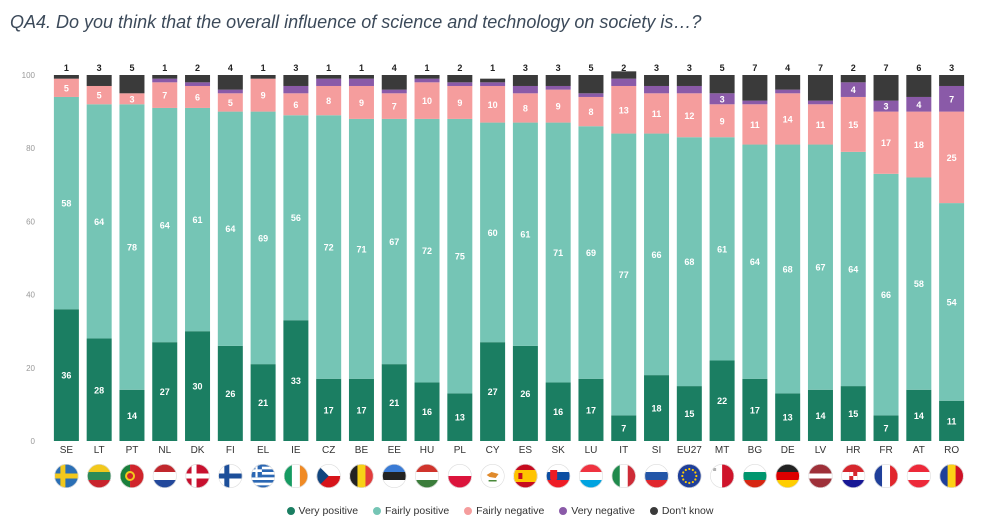 This screenshot has width=1000, height=530. I want to click on data-label: 64, so click(230, 229).